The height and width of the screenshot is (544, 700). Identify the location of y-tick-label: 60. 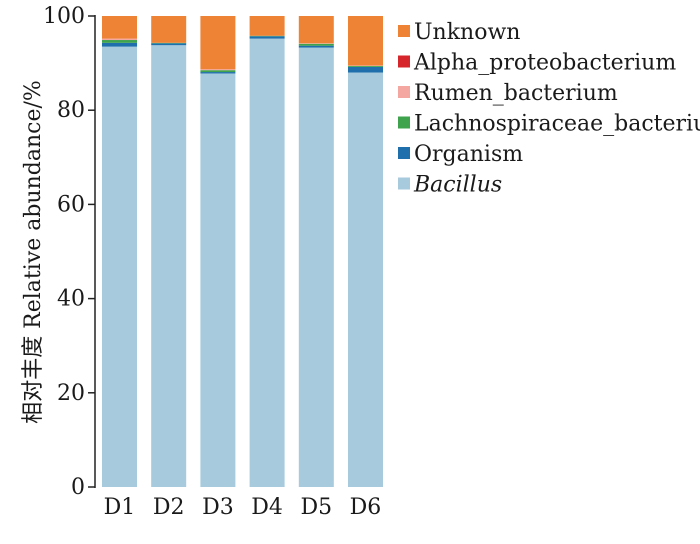
(71, 204).